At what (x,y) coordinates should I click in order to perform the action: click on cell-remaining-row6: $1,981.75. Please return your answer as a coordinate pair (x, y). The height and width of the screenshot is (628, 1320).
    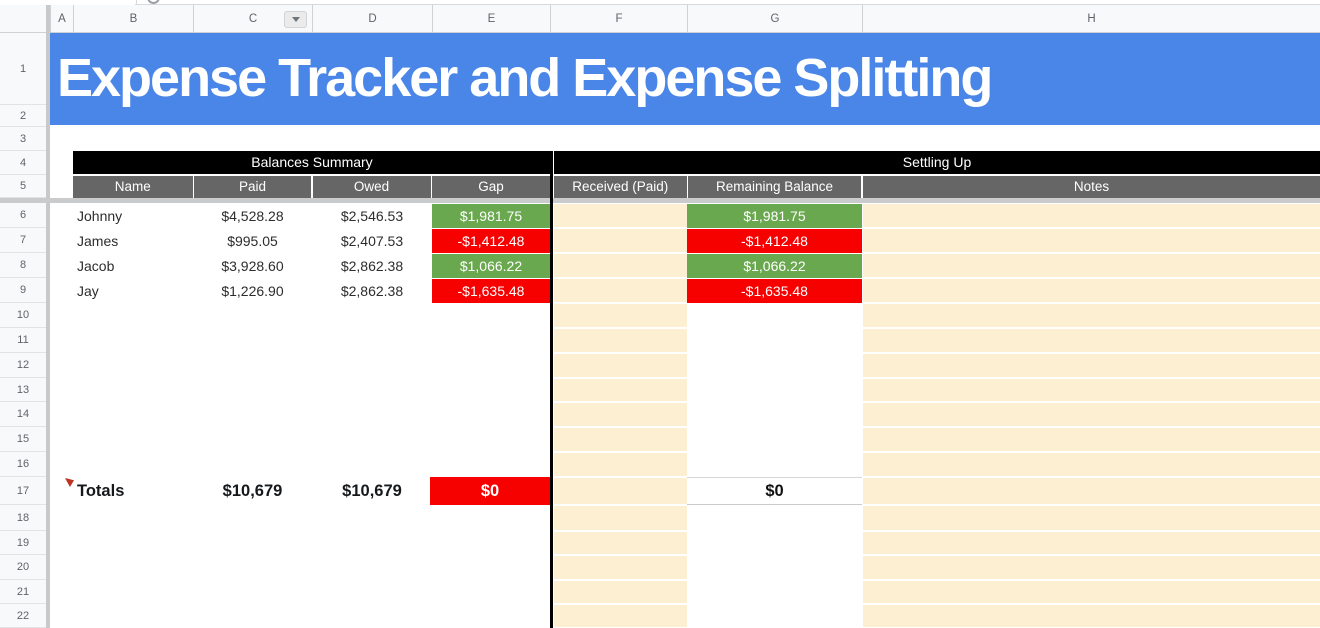
    Looking at the image, I should click on (774, 215).